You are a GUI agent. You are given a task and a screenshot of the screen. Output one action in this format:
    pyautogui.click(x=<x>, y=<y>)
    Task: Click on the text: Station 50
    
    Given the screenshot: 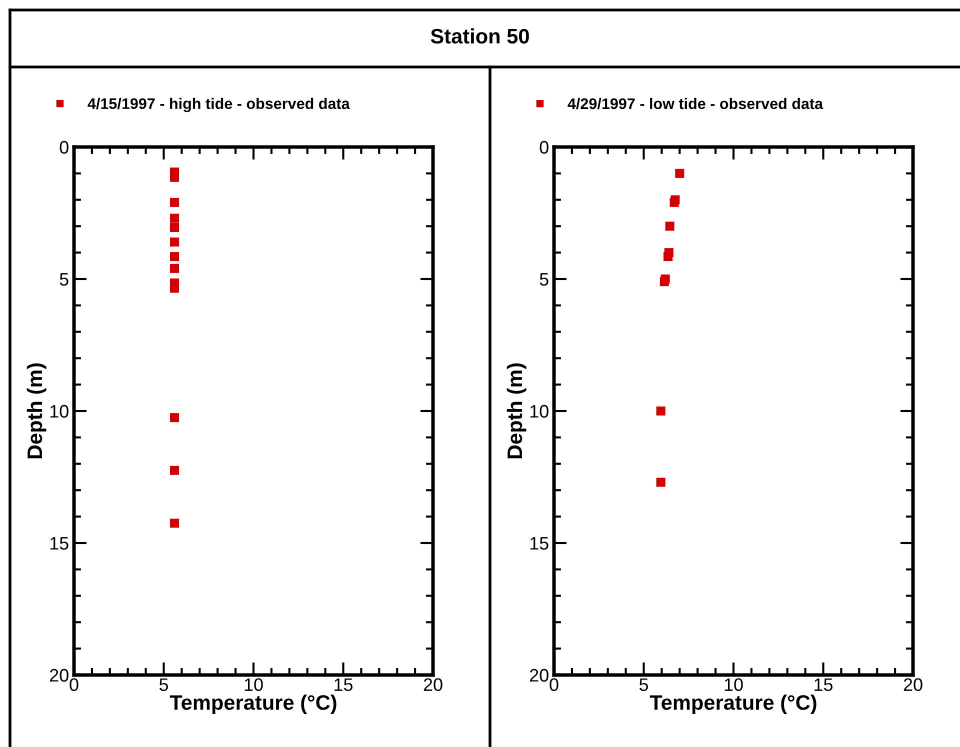 What is the action you would take?
    pyautogui.click(x=479, y=36)
    